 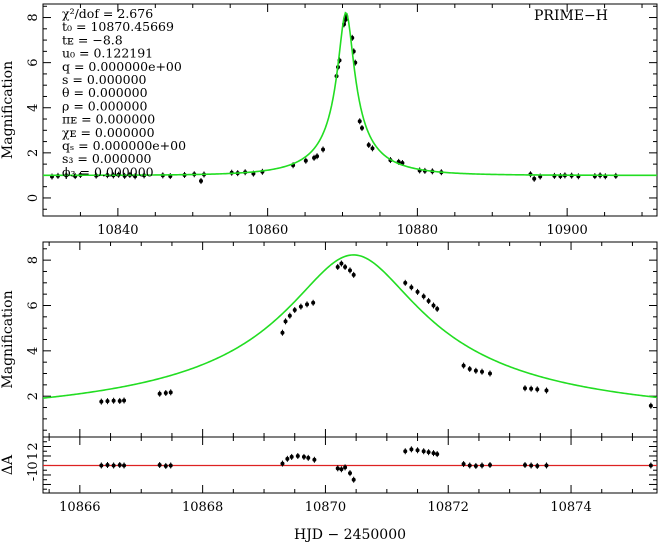 What do you see at coordinates (108, 132) in the screenshot?
I see `fit-param-chiE: χᴇ = 0.000000` at bounding box center [108, 132].